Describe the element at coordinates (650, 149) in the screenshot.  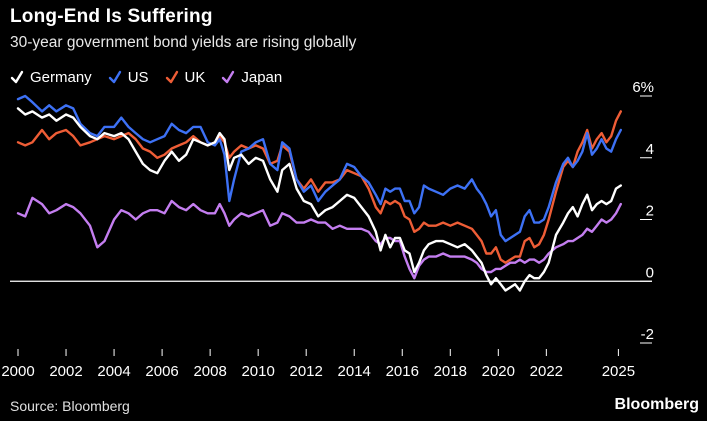
I see `y-tick-label: 4` at that location.